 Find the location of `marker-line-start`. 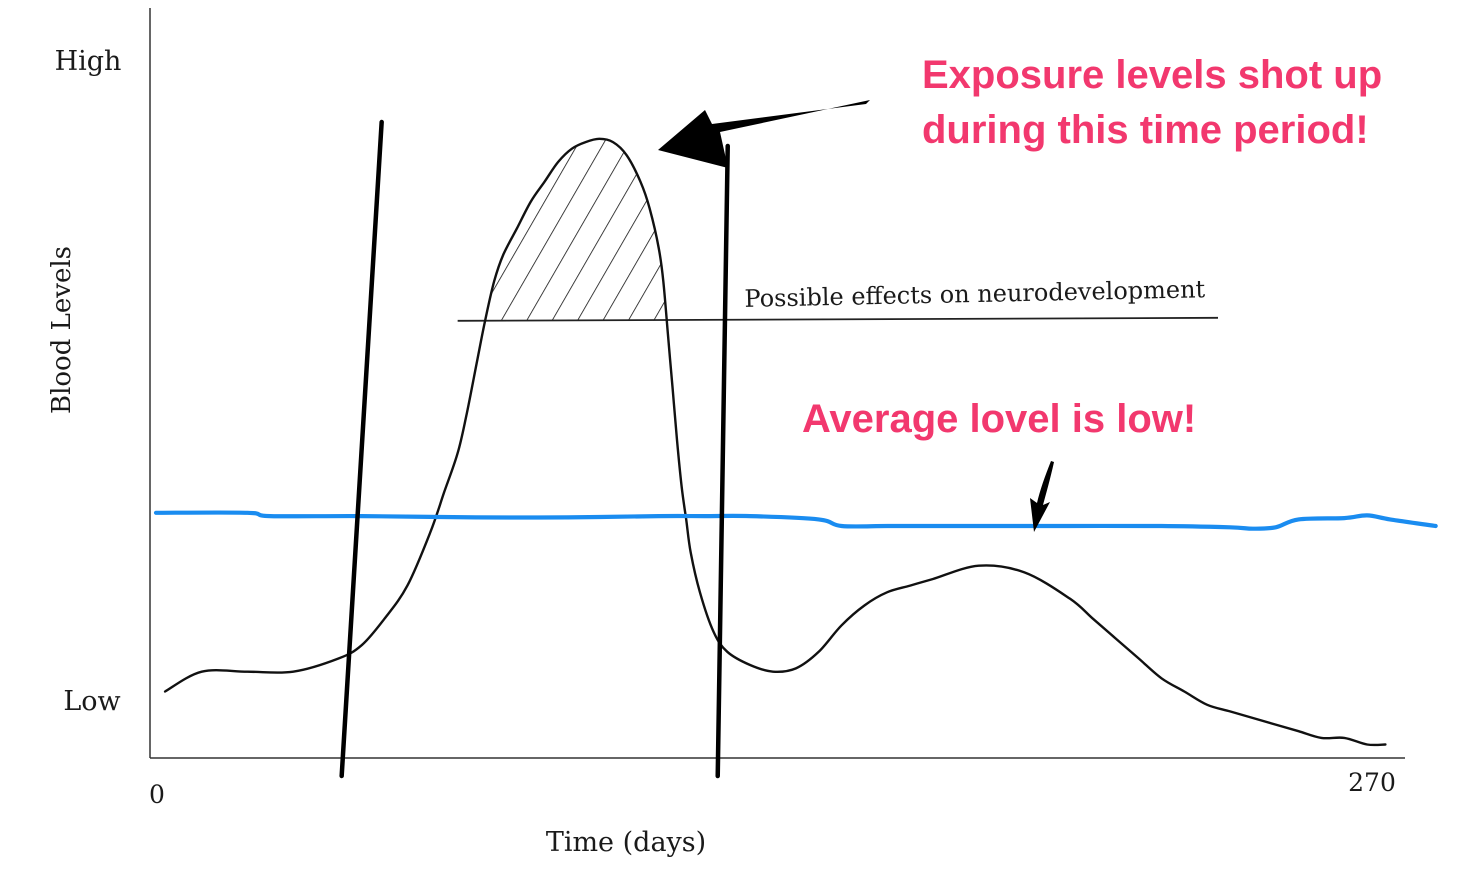

marker-line-start is located at coordinates (361, 449).